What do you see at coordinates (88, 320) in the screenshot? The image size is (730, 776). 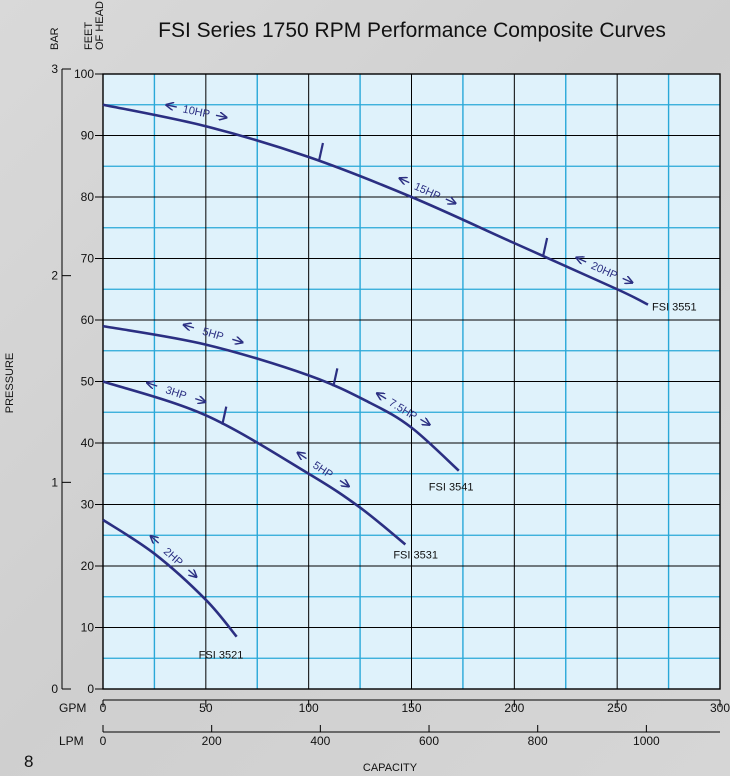 I see `feet-tick-label: 60` at bounding box center [88, 320].